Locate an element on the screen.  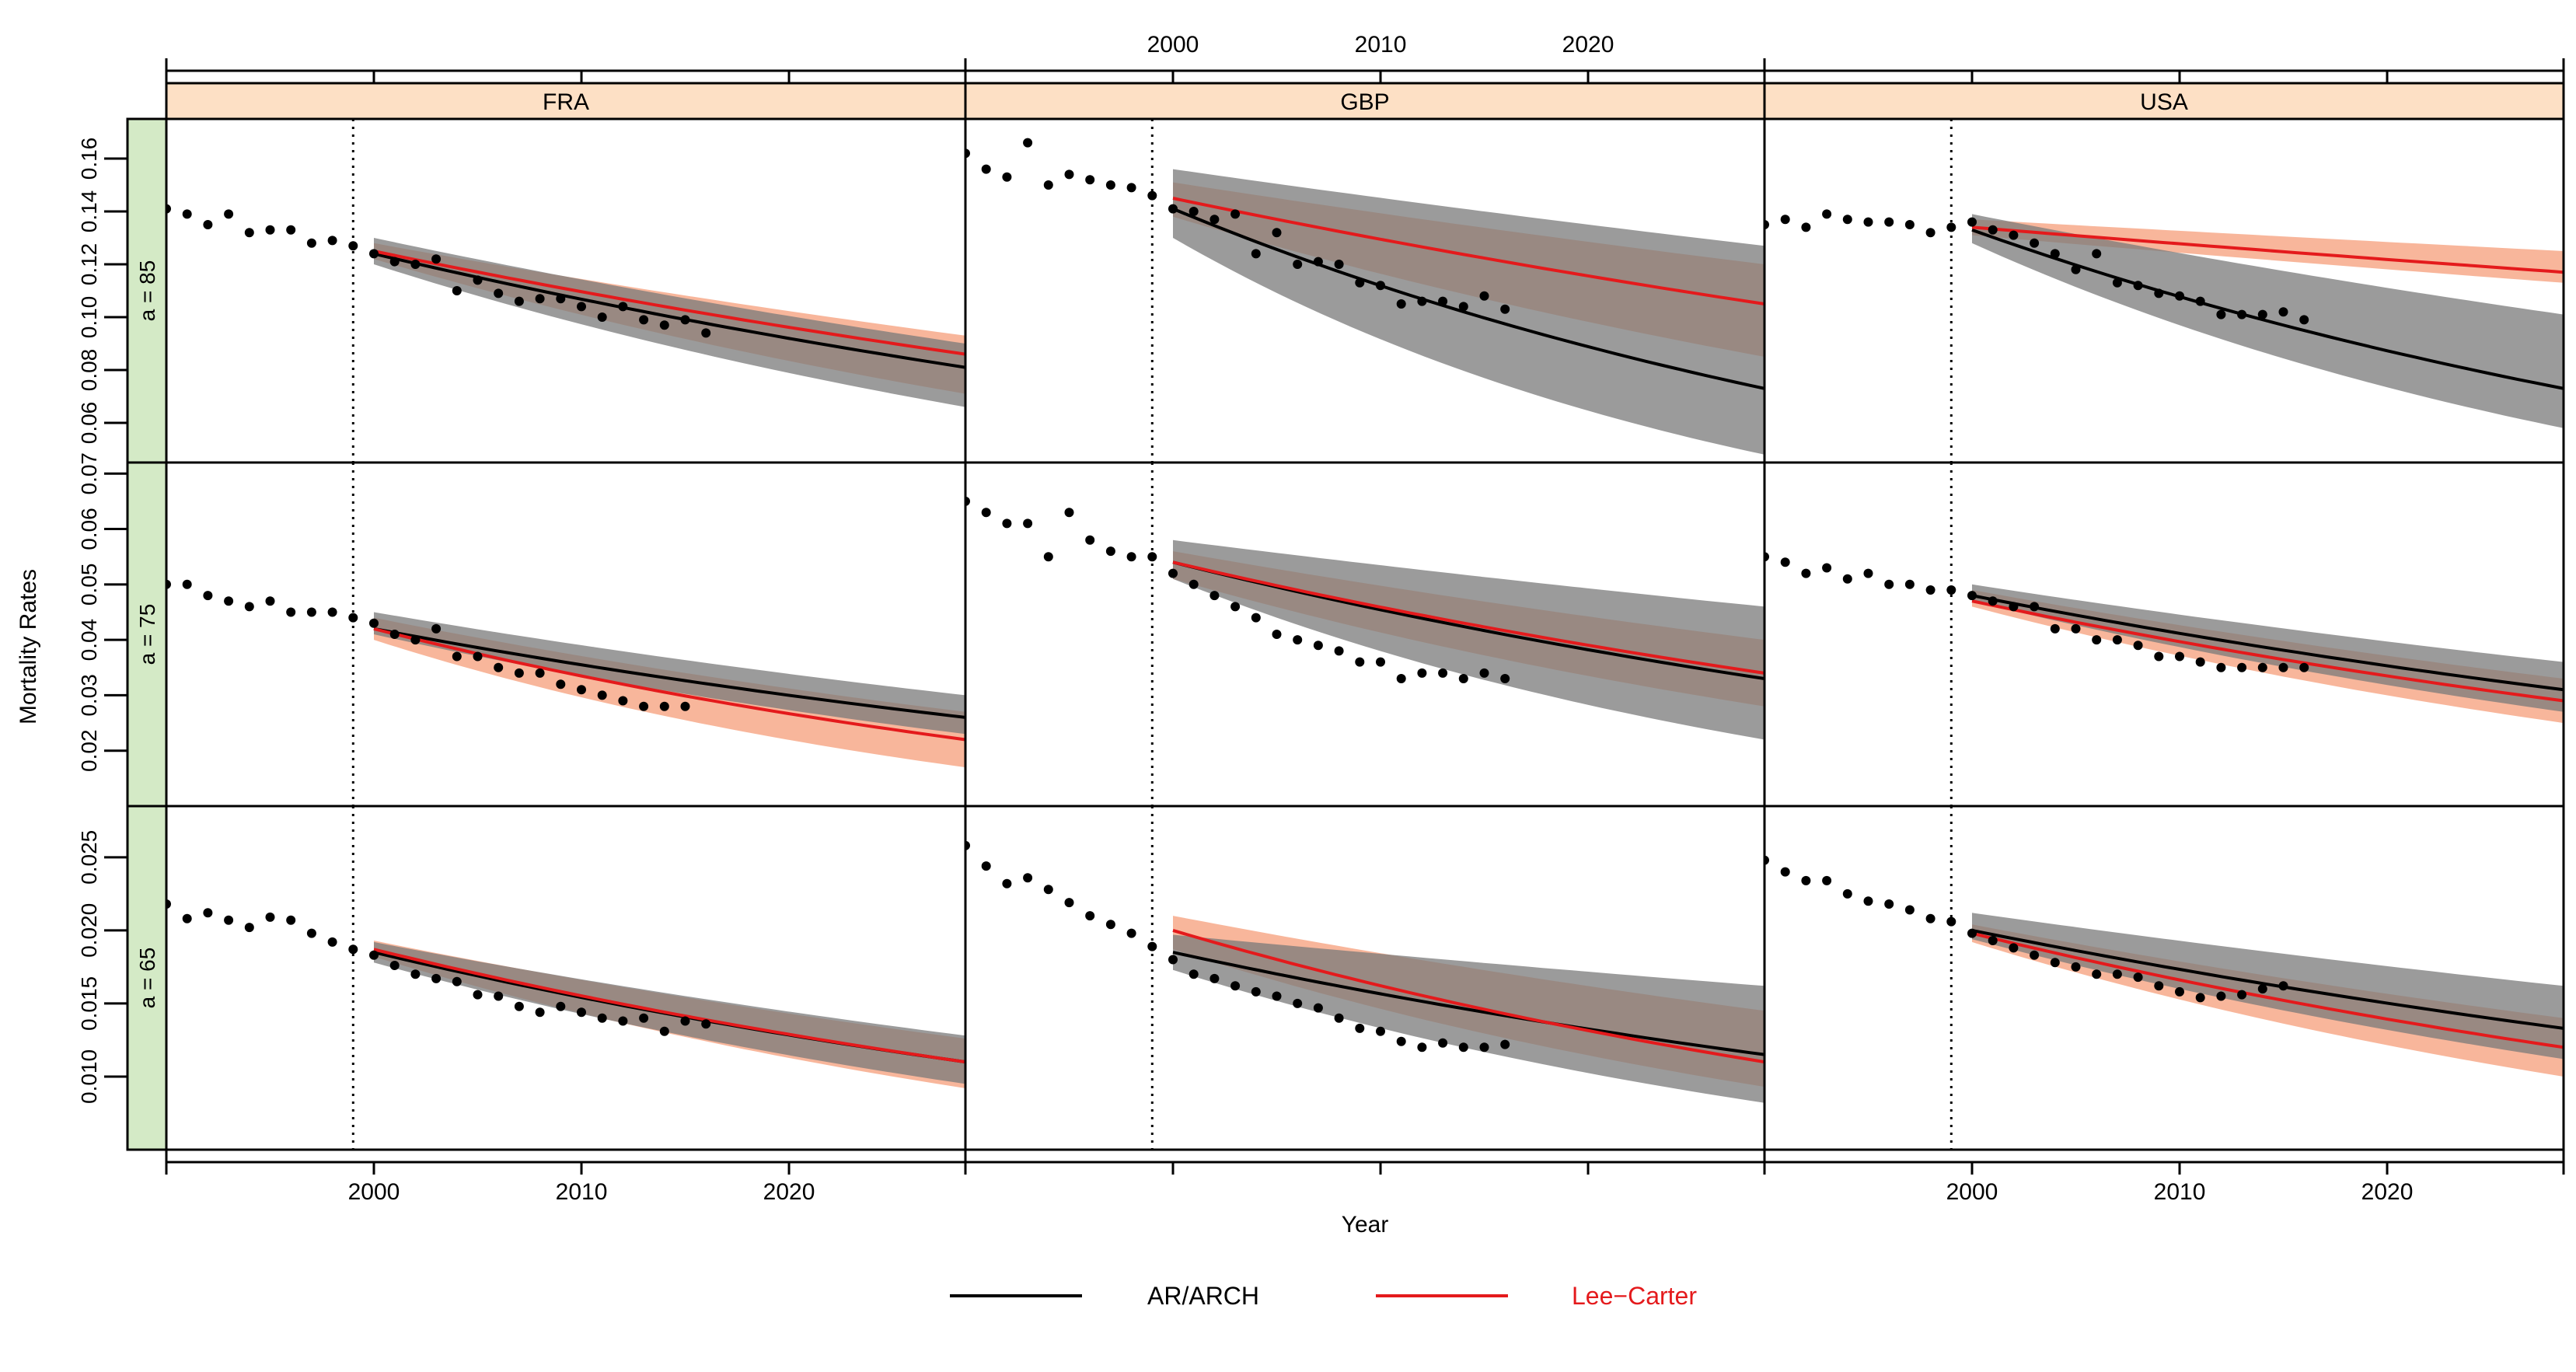
observed-point-gbp-a-85-1993 is located at coordinates (1028, 143).